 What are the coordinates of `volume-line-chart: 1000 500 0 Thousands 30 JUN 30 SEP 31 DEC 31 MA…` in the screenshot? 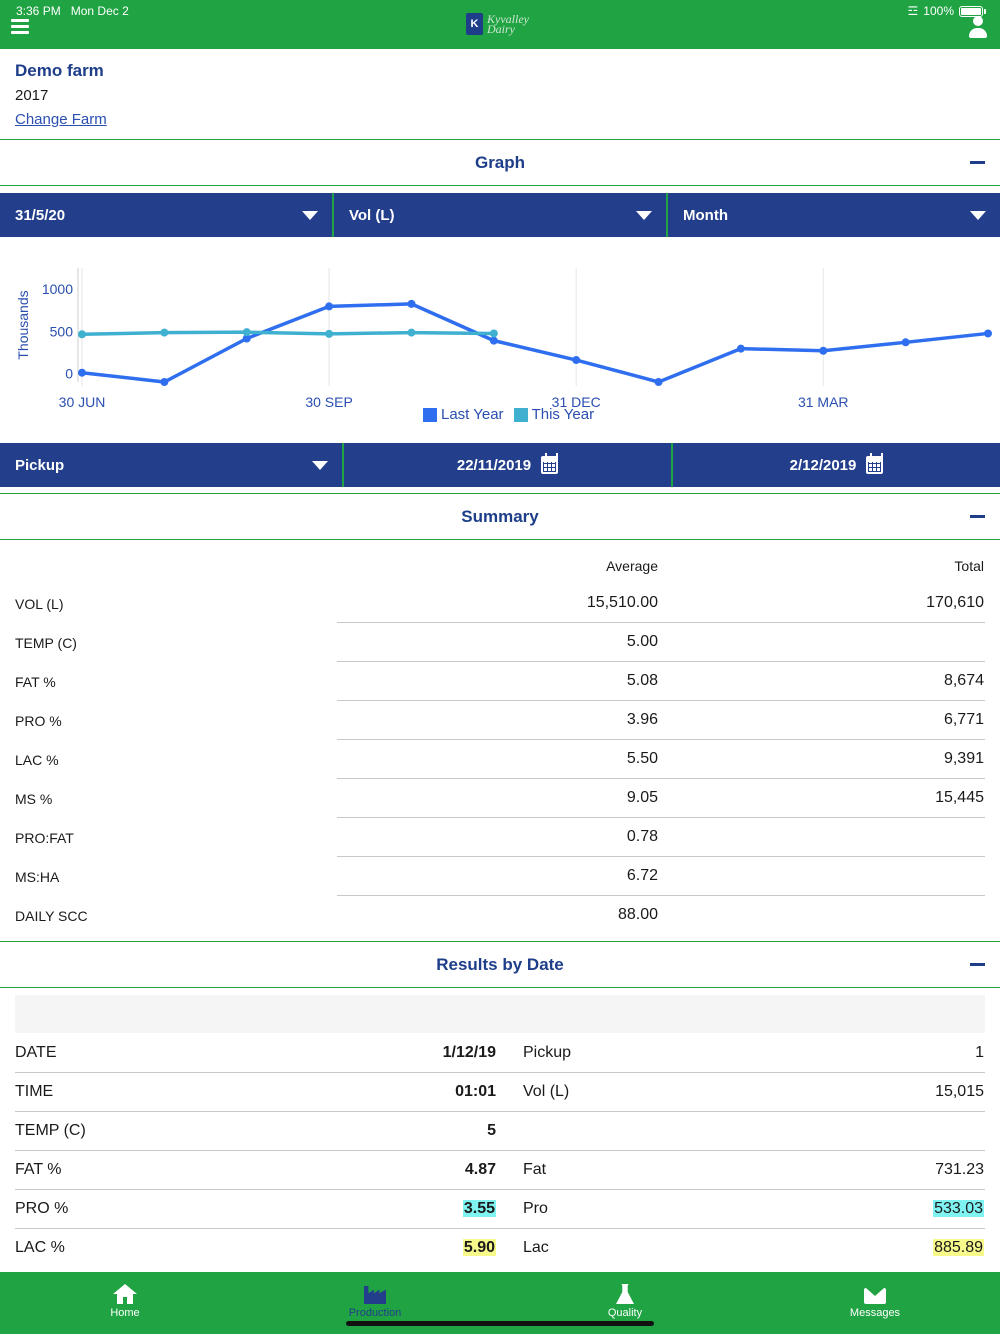 It's located at (503, 339).